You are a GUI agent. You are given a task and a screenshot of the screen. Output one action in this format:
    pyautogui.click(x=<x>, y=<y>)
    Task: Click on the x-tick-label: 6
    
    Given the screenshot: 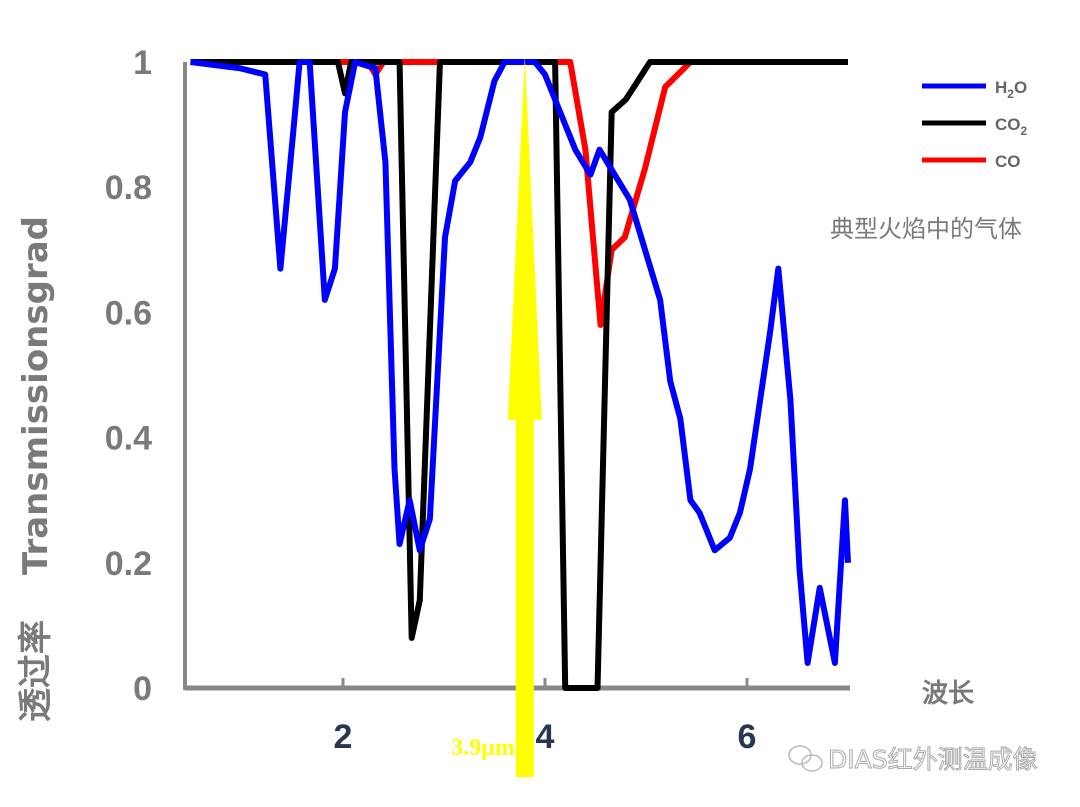 What is the action you would take?
    pyautogui.click(x=747, y=737)
    